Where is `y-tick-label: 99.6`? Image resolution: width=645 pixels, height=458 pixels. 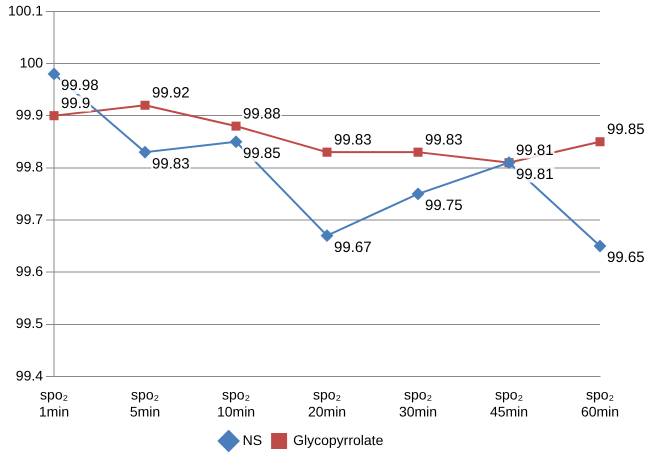
y-tick-label: 99.6 is located at coordinates (30, 270).